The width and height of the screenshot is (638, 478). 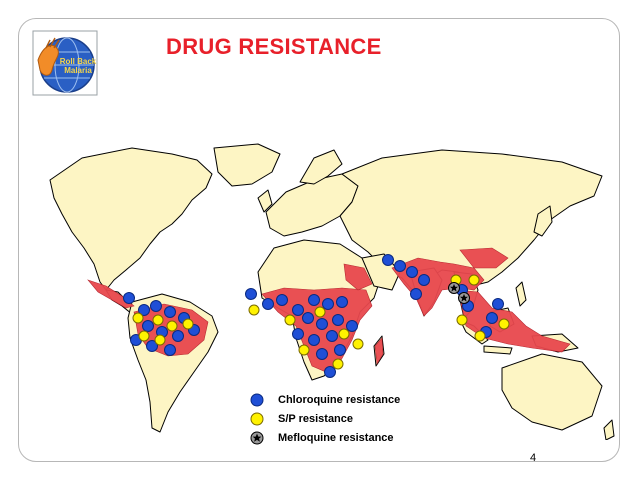 I want to click on philippines, so click(x=521, y=294).